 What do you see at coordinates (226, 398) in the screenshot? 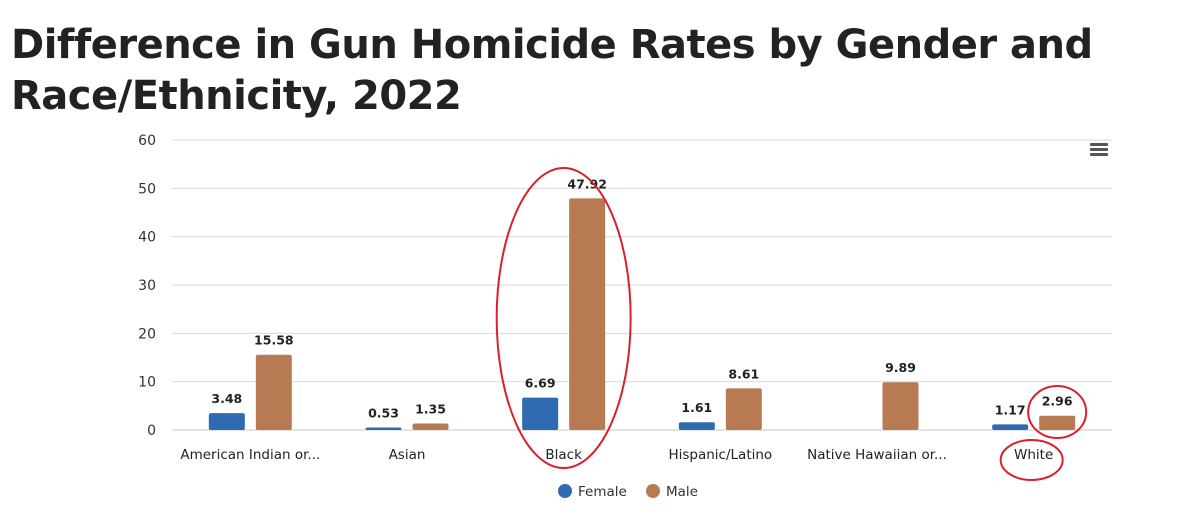
I see `data-label: 3.48` at bounding box center [226, 398].